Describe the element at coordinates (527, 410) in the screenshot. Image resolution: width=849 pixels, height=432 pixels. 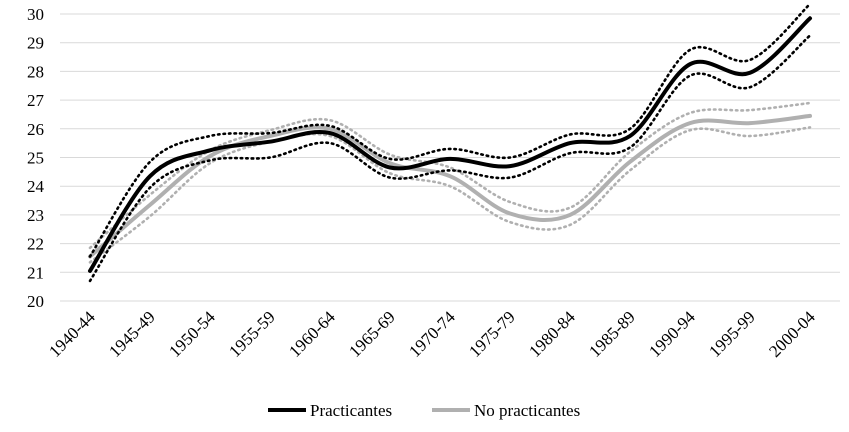
I see `legend-label-no-practicantes: No practicantes` at that location.